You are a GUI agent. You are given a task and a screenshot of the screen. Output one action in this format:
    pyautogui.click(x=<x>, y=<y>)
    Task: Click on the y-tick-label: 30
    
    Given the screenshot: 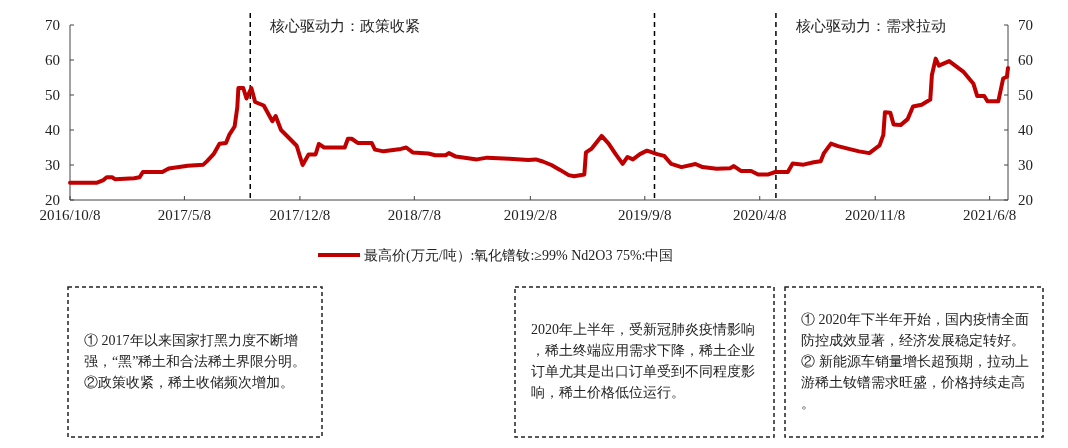 What is the action you would take?
    pyautogui.click(x=52, y=165)
    